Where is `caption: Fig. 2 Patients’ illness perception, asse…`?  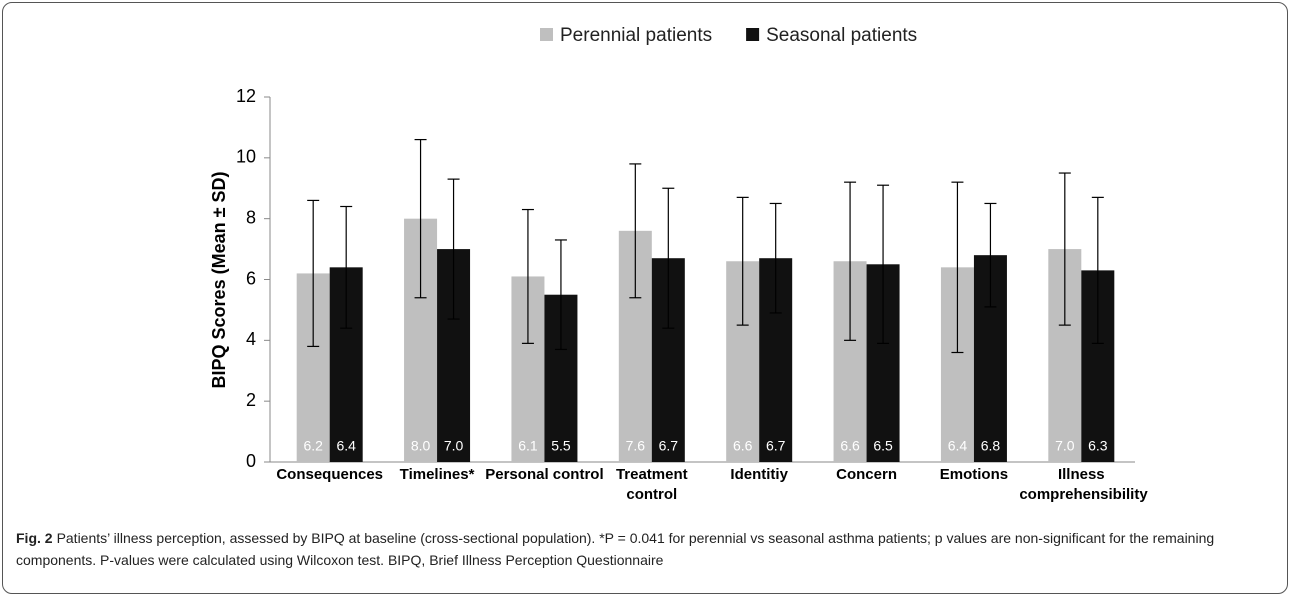 caption: Fig. 2 Patients’ illness perception, asse… is located at coordinates (641, 549).